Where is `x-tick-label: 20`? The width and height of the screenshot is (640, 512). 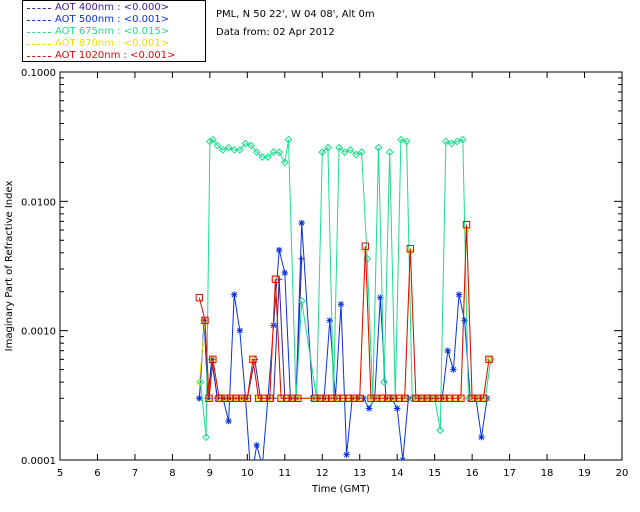
x-tick-label: 20 is located at coordinates (622, 473).